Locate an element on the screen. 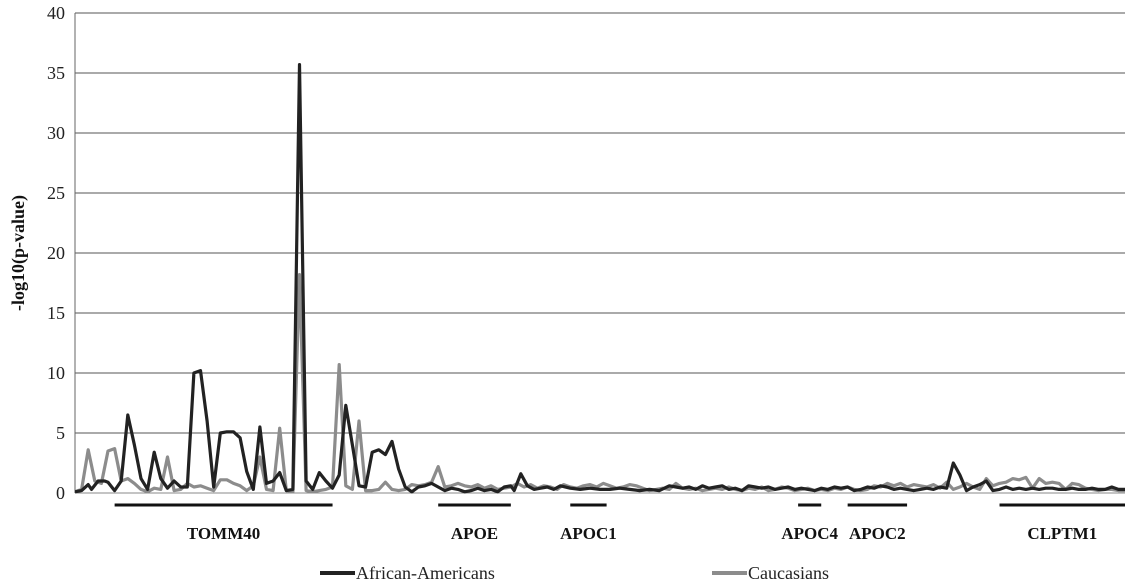 Image resolution: width=1125 pixels, height=583 pixels. legend-label: African-Americans is located at coordinates (425, 573).